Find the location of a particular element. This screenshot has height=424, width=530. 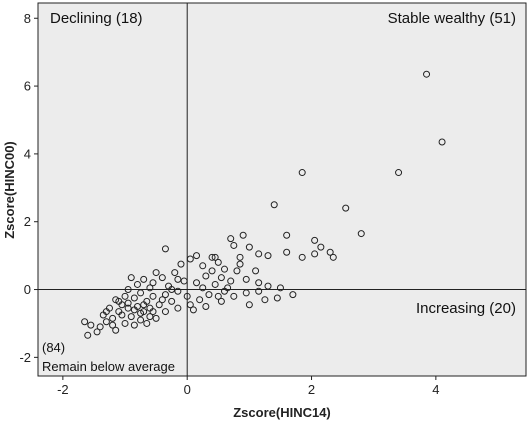

quadrant-label-top-left: Declining (18) is located at coordinates (96, 18).